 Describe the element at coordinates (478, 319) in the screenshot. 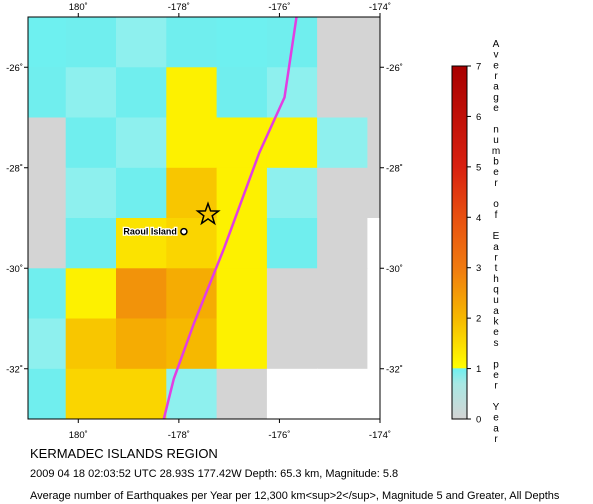

I see `scale-tick-label: 2` at that location.